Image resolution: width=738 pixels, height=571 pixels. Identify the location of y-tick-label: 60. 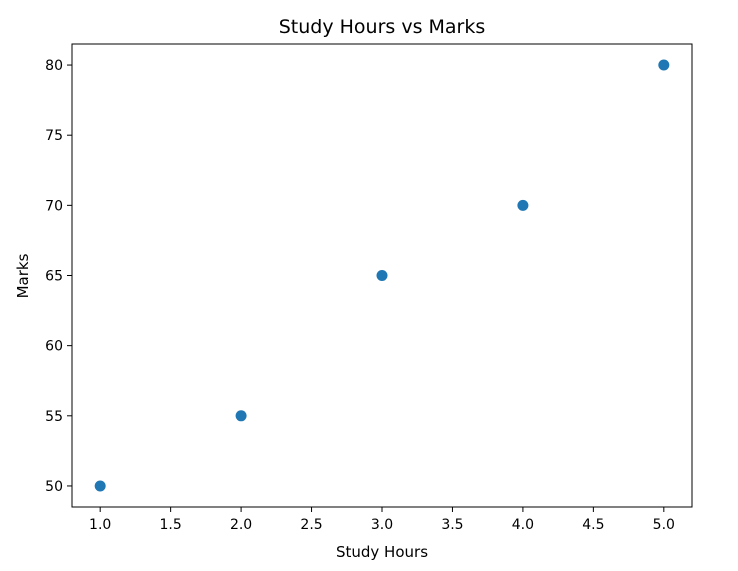
(54, 347).